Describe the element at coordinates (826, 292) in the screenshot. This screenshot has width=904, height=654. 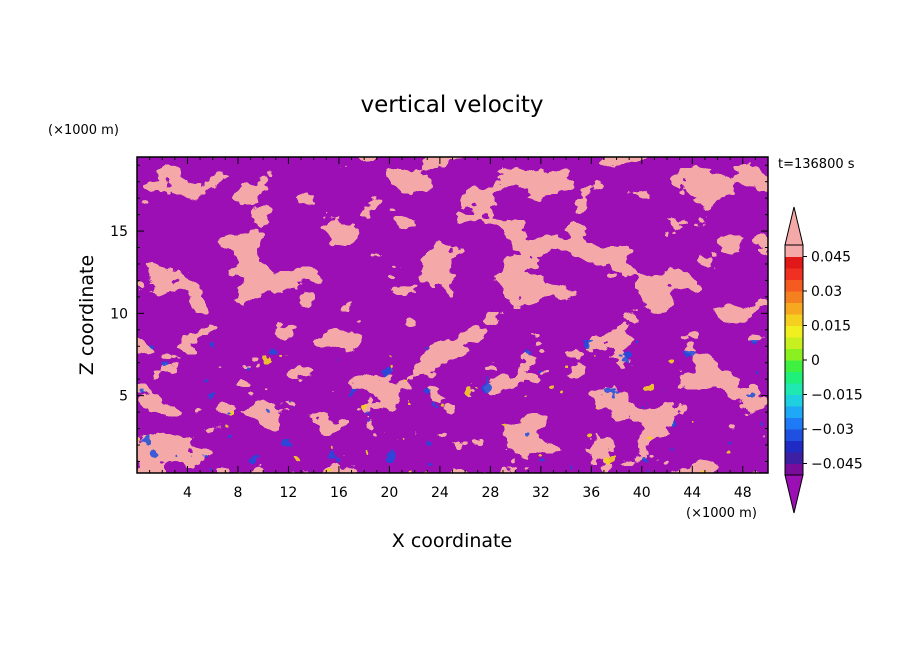
I see `colorbar-tick-label: 0.03` at that location.